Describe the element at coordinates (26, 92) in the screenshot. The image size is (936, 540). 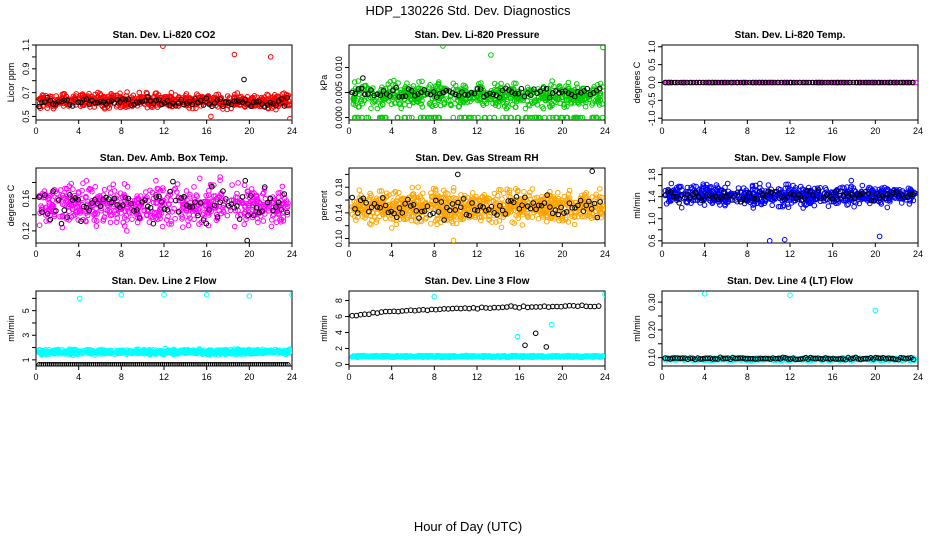
I see `y-tick-label: 0.7` at that location.